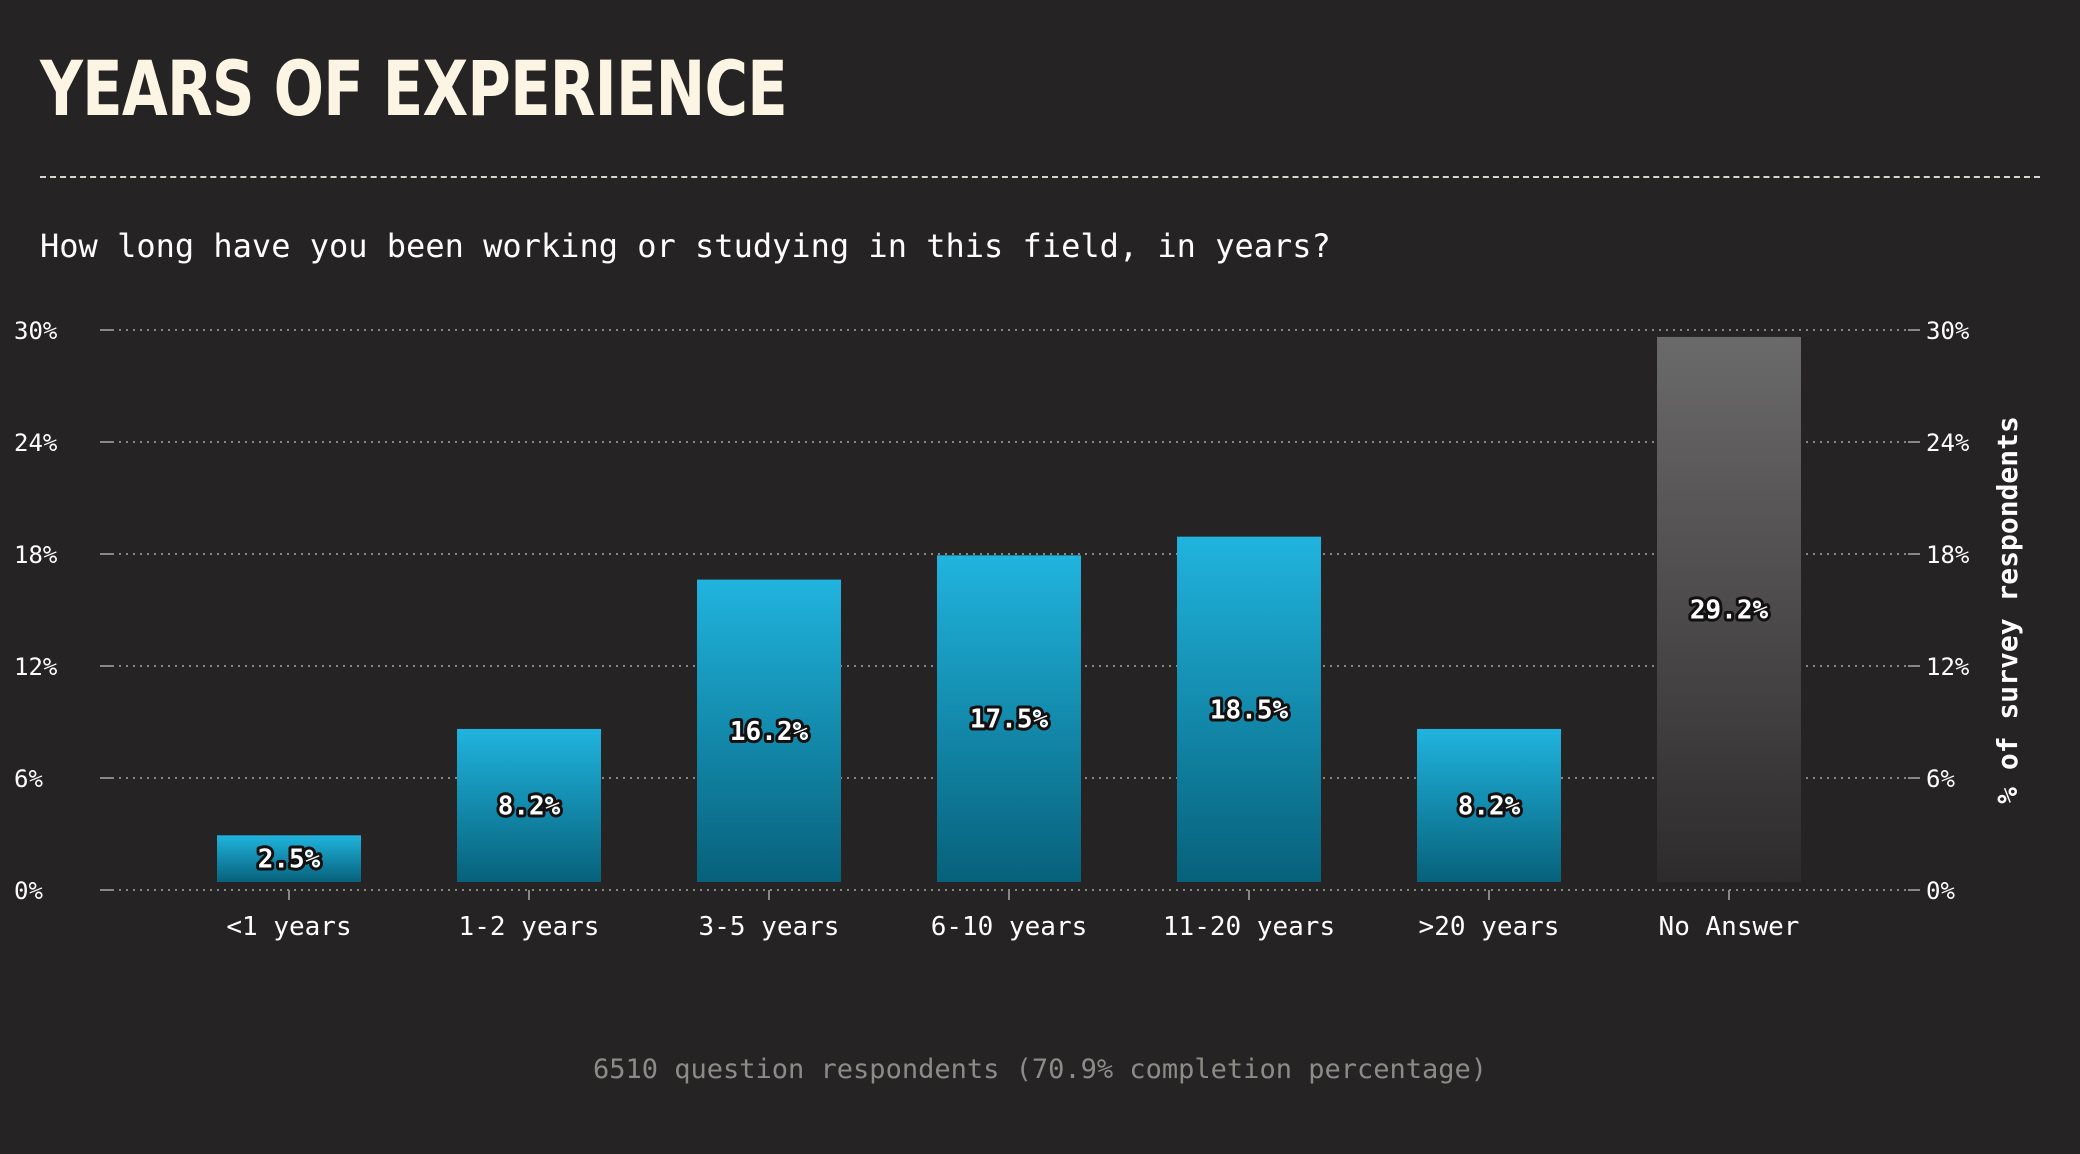  I want to click on data-label: 16.2%, so click(769, 732).